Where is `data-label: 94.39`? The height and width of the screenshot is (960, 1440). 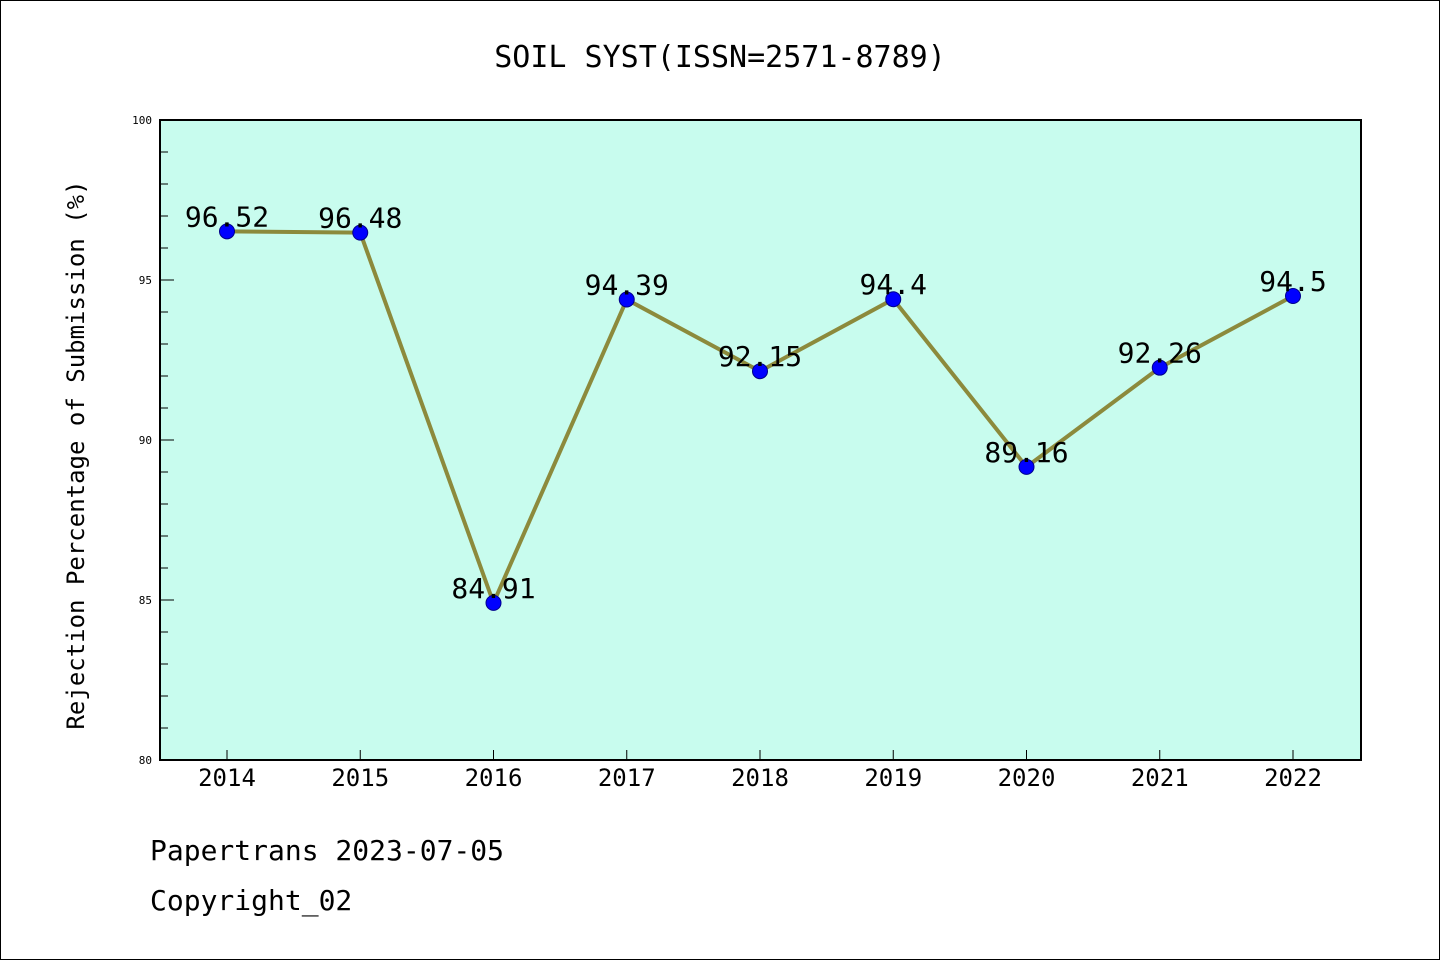
data-label: 94.39 is located at coordinates (627, 285).